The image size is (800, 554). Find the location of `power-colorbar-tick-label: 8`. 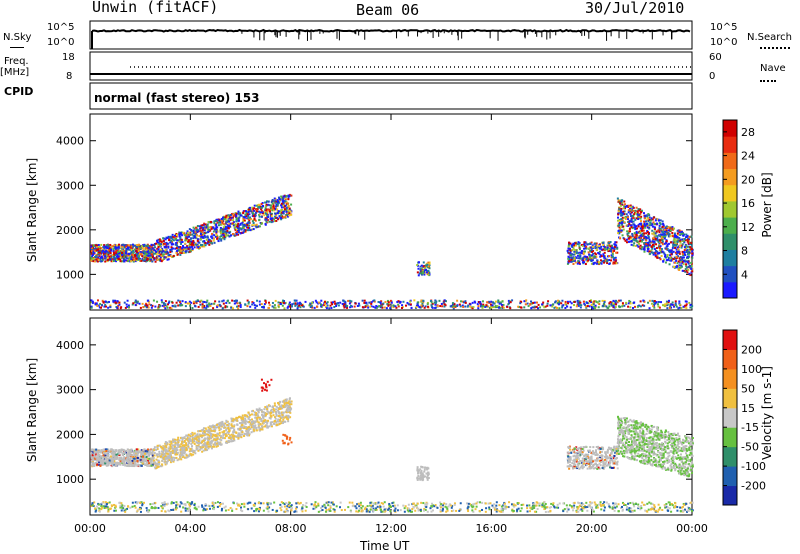

power-colorbar-tick-label: 8 is located at coordinates (744, 251).